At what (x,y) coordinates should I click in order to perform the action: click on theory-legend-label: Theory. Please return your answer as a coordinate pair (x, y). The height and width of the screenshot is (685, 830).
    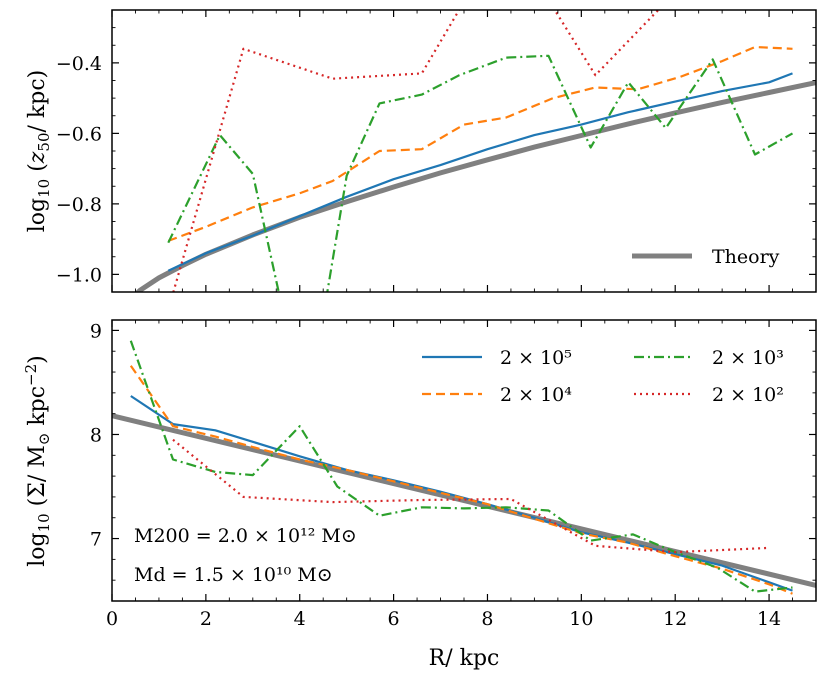
    Looking at the image, I should click on (746, 257).